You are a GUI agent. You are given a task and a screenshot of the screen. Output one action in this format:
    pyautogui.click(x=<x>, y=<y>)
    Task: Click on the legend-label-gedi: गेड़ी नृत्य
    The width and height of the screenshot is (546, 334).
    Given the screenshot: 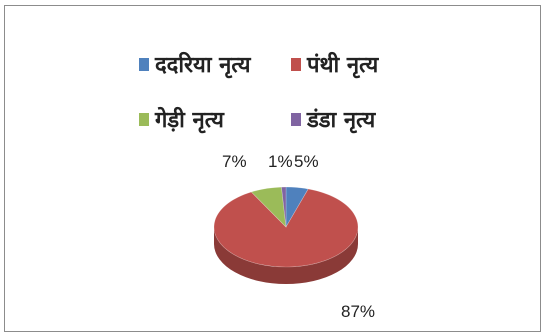 What is the action you would take?
    pyautogui.click(x=189, y=120)
    